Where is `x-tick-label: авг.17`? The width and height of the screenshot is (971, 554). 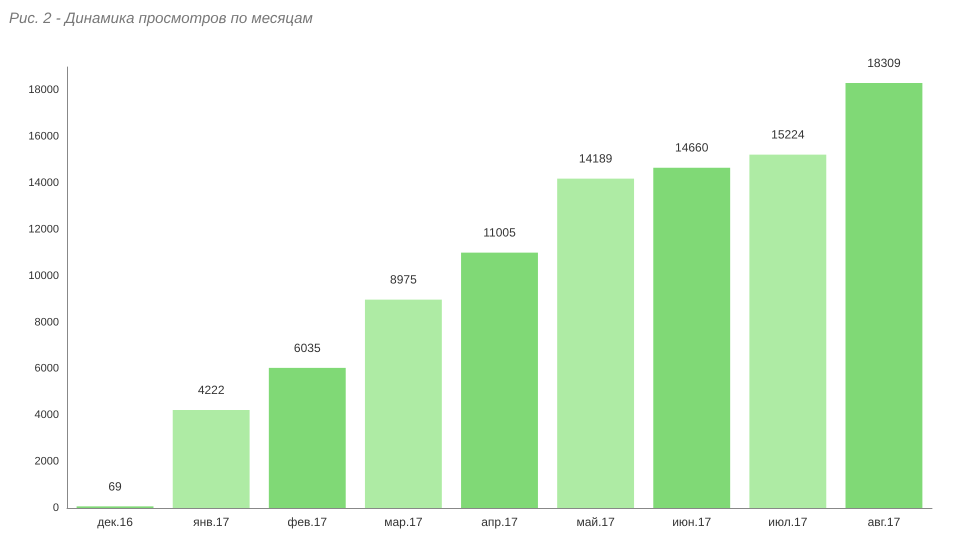
x-tick-label: авг.17 is located at coordinates (884, 522).